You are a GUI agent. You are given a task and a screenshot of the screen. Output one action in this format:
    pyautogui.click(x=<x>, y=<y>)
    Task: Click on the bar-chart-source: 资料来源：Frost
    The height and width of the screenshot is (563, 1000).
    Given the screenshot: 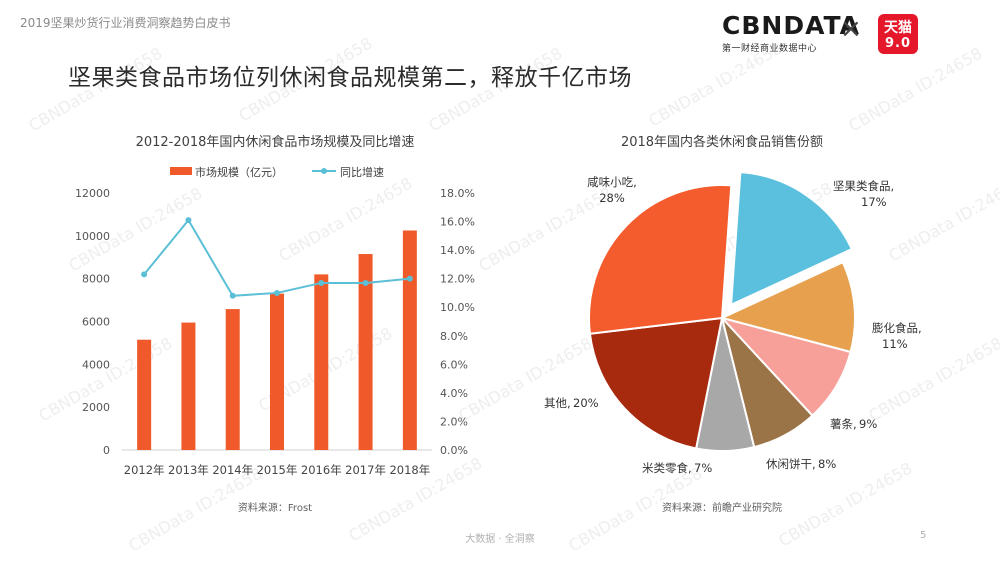 What is the action you would take?
    pyautogui.click(x=275, y=507)
    